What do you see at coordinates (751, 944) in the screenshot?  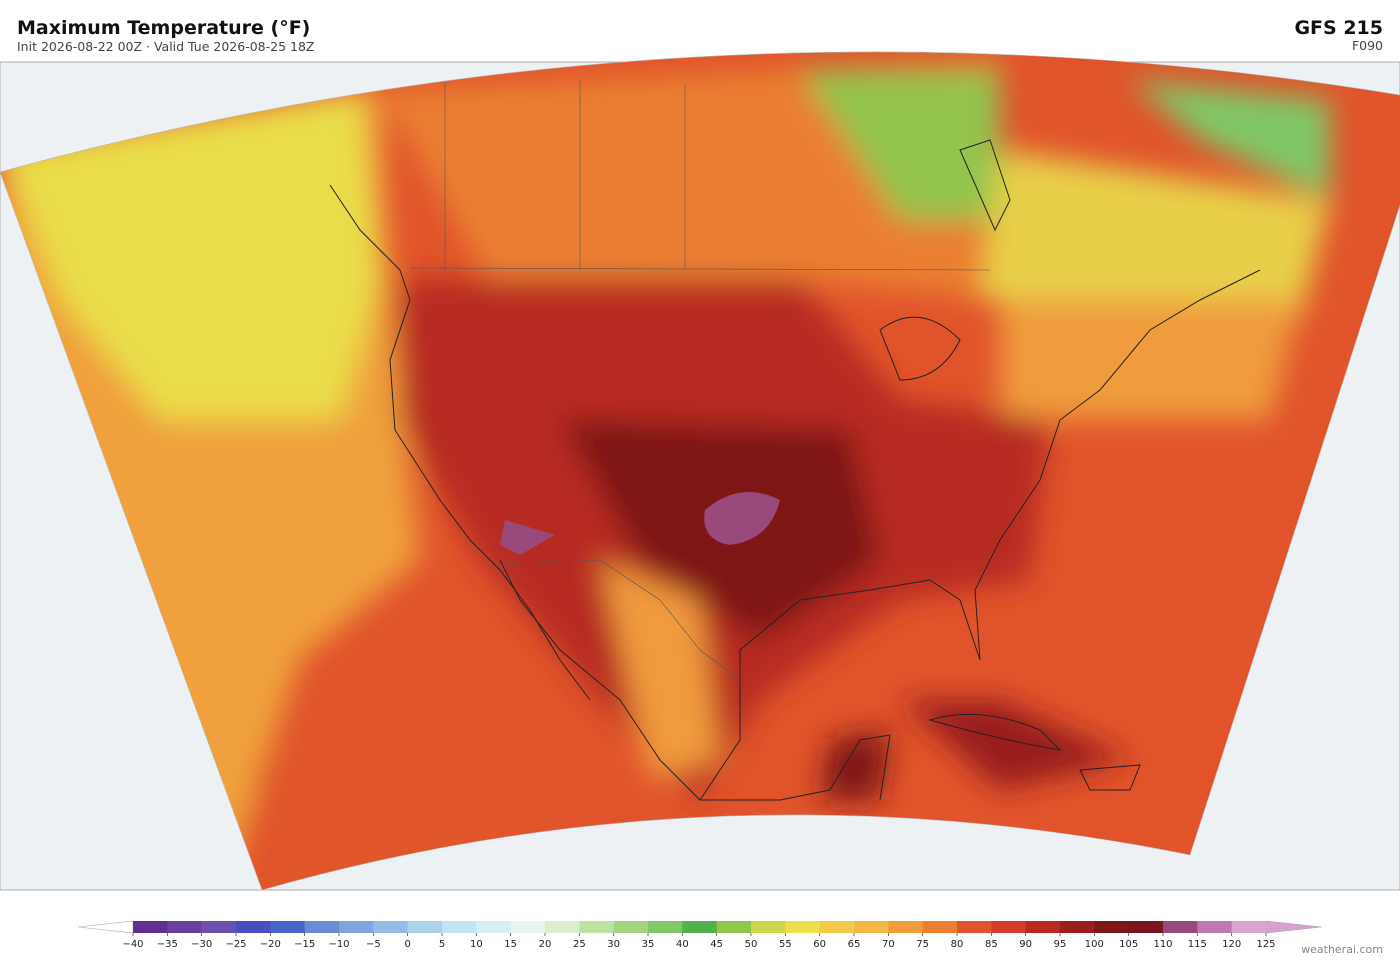 I see `colorbar-tick-label: 50` at bounding box center [751, 944].